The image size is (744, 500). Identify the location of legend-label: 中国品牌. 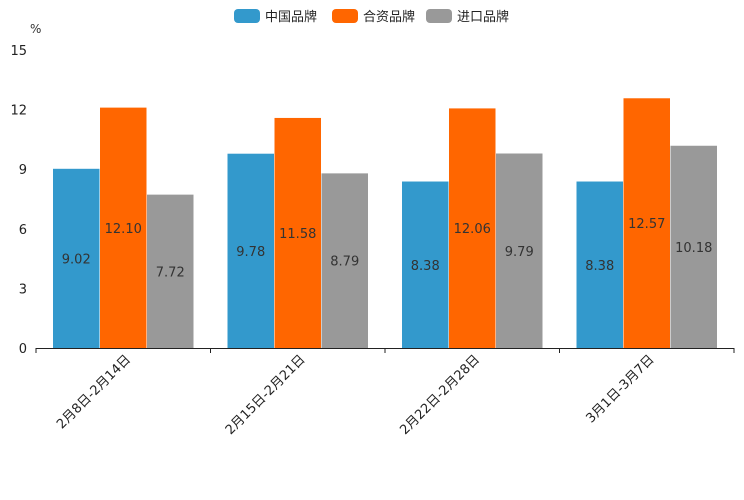
(291, 17).